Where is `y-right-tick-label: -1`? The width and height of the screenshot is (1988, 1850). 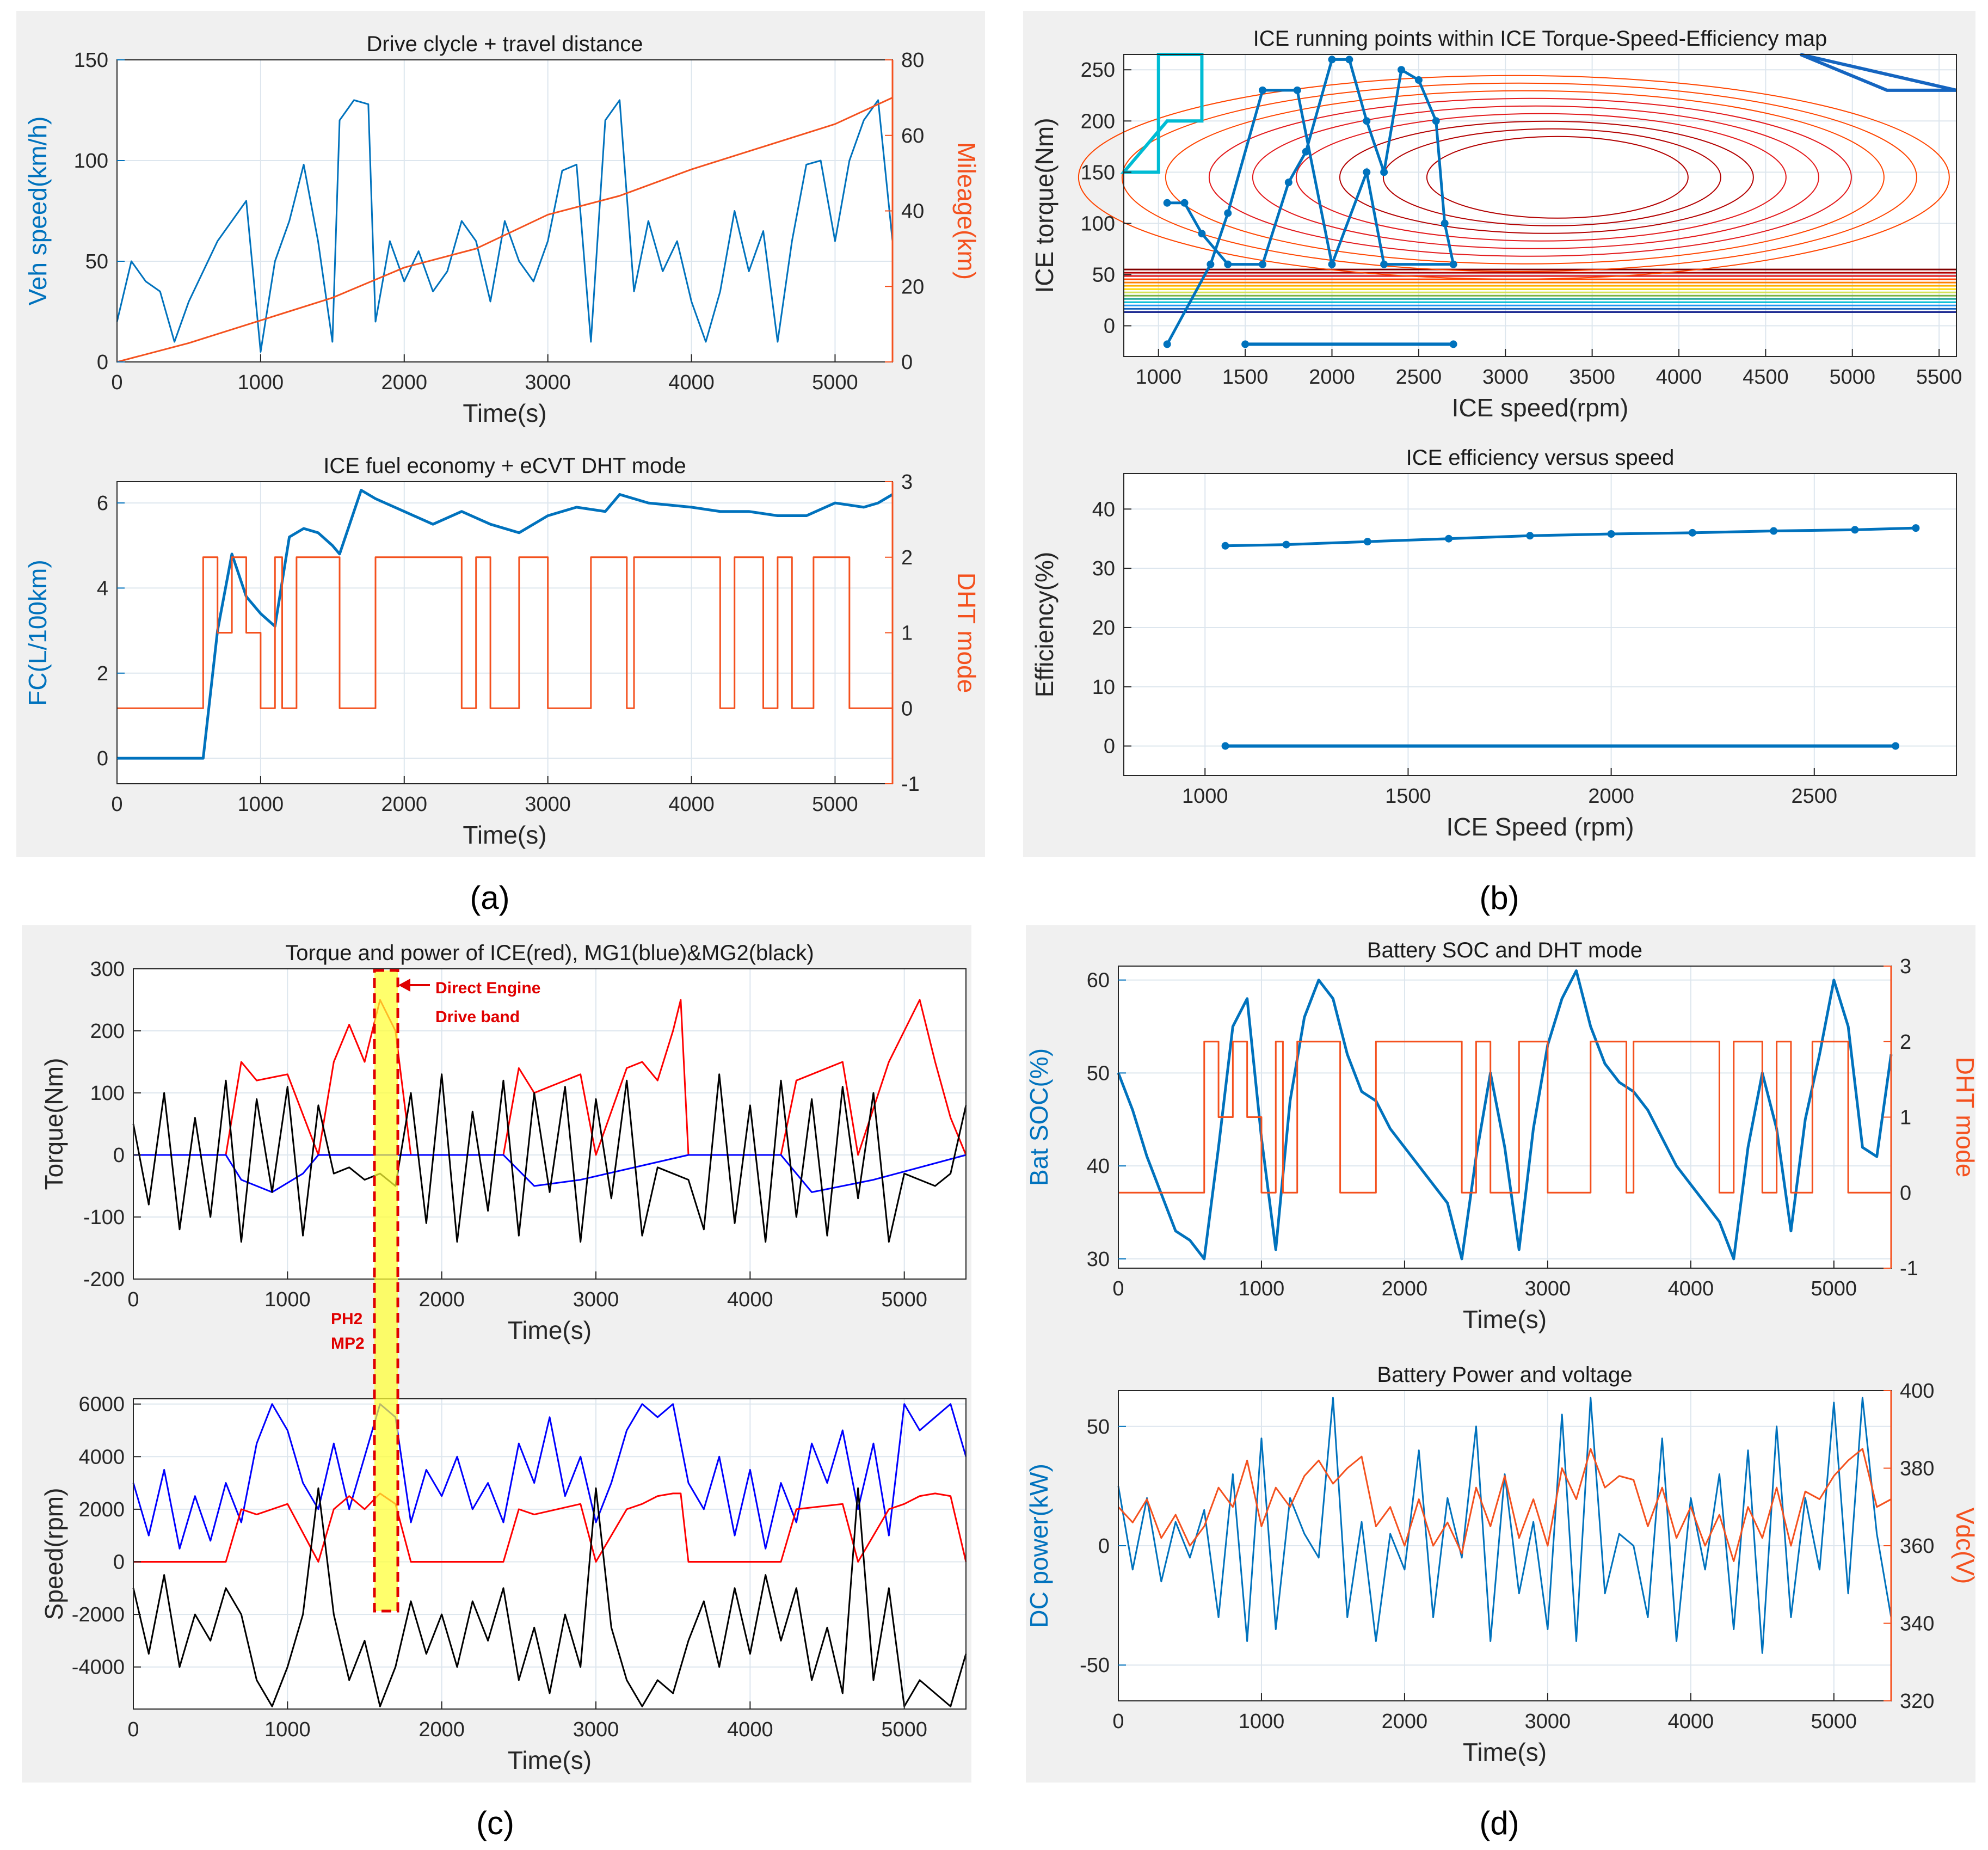 y-right-tick-label: -1 is located at coordinates (911, 785).